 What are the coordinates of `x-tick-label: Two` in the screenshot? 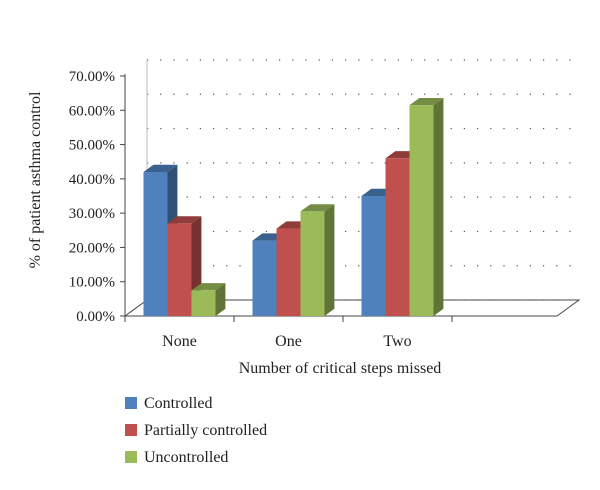 It's located at (397, 341).